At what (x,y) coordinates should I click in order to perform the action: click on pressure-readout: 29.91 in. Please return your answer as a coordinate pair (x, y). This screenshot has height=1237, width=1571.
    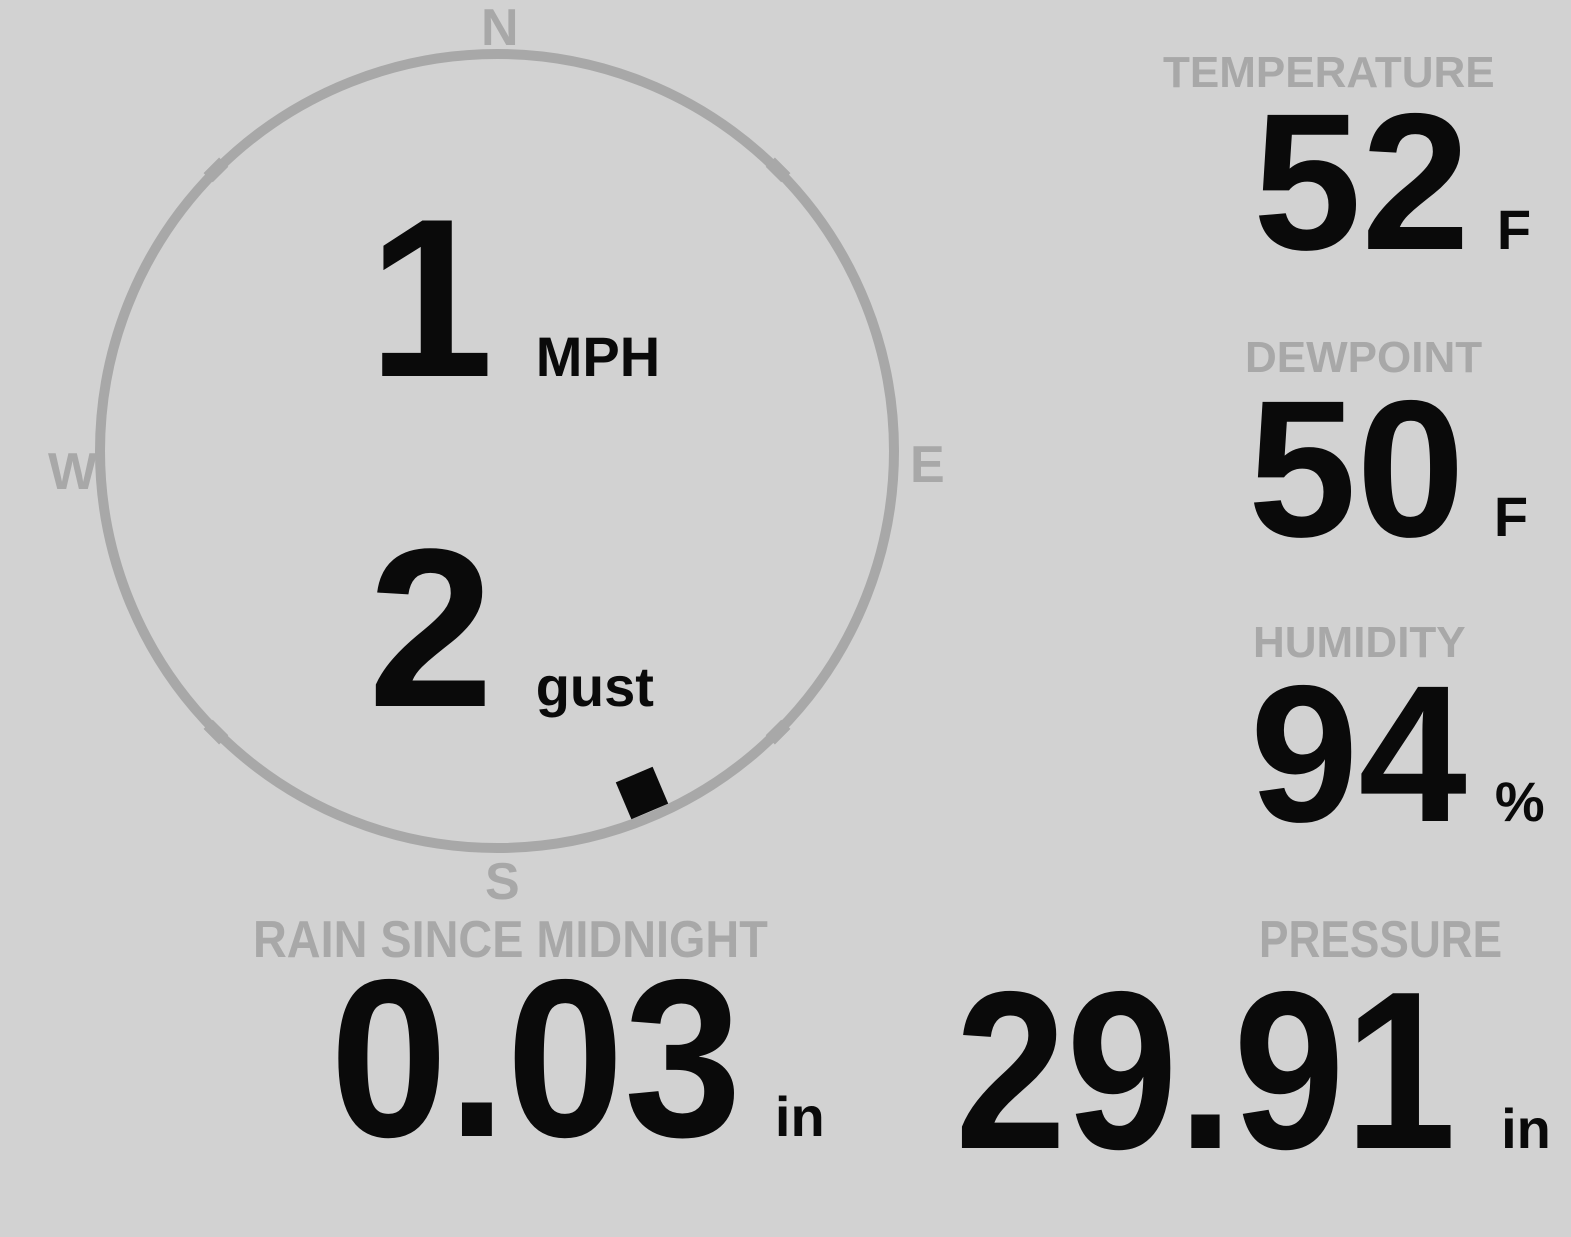
    Looking at the image, I should click on (1253, 1070).